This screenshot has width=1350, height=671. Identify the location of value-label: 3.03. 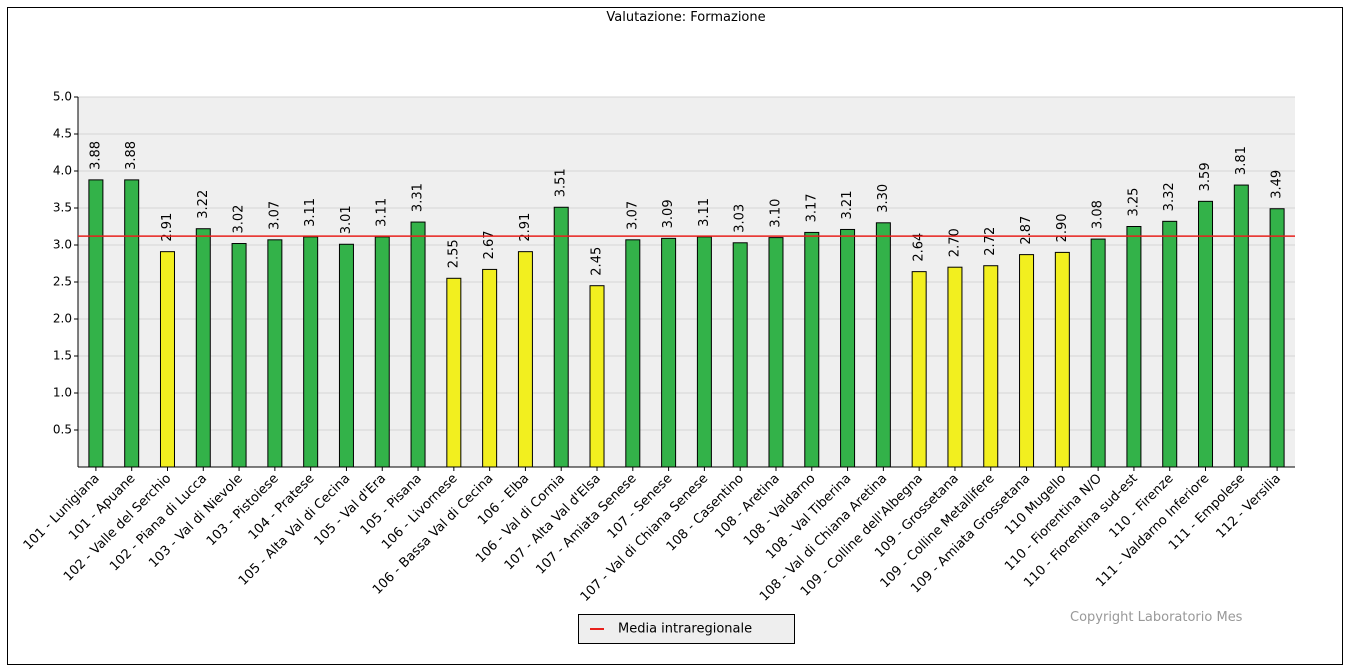
(740, 218).